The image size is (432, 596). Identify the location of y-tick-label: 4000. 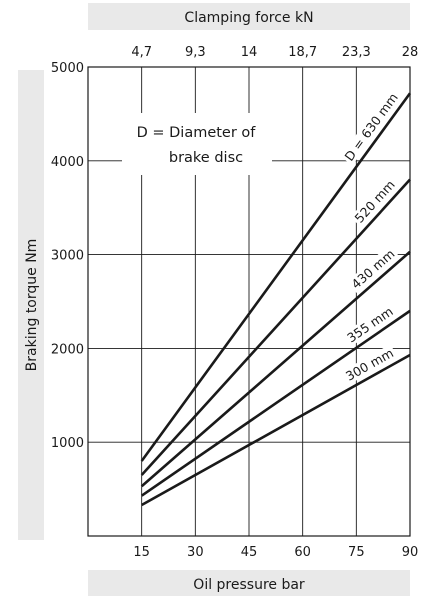
(67, 162).